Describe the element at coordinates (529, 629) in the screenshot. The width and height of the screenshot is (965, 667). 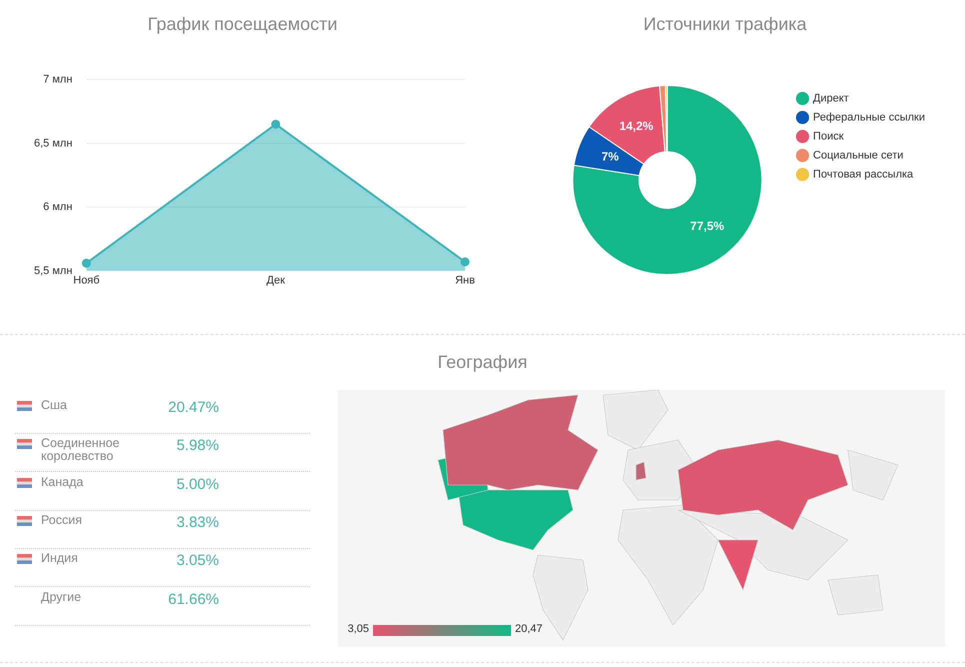
I see `text: 20,47` at that location.